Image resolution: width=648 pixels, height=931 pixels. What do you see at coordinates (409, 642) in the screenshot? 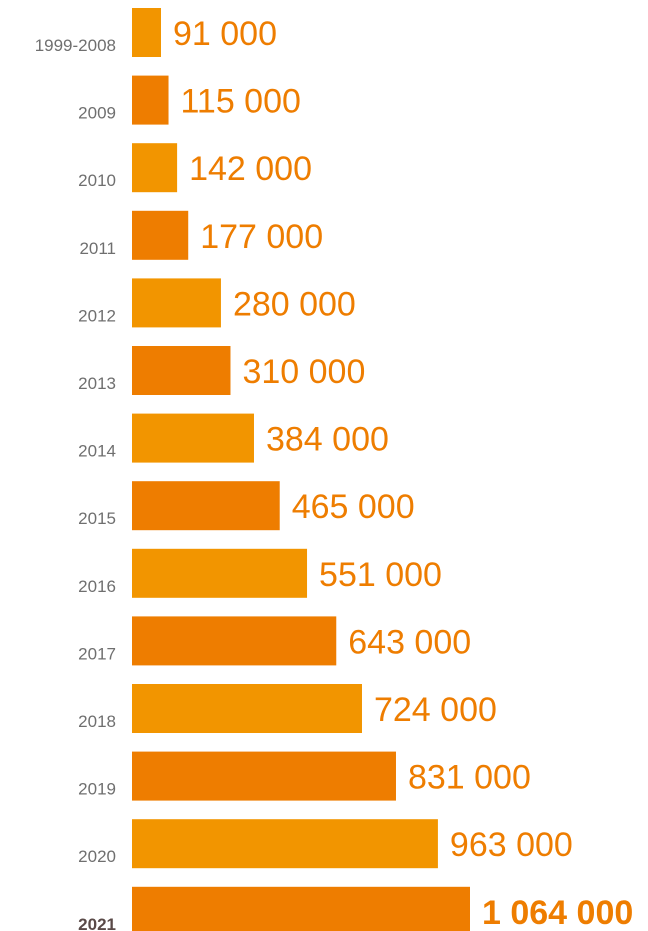
I see `value-label-2017: 643 000` at bounding box center [409, 642].